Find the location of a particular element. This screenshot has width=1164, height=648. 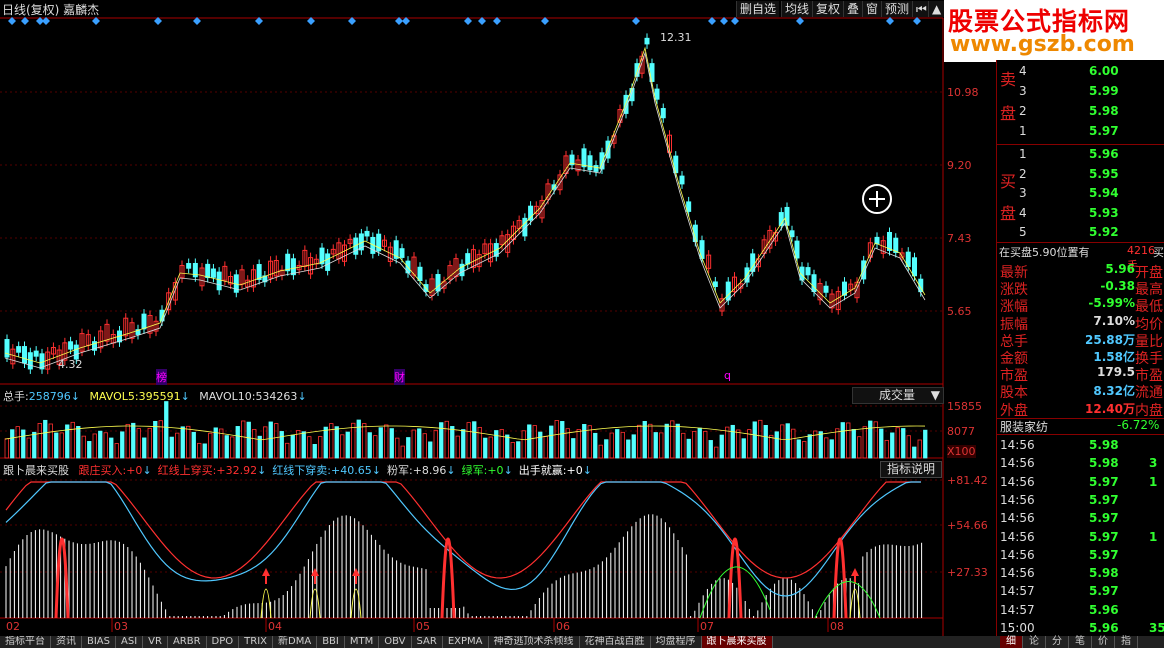

indicator-help-button: 指标说明 is located at coordinates (911, 469).